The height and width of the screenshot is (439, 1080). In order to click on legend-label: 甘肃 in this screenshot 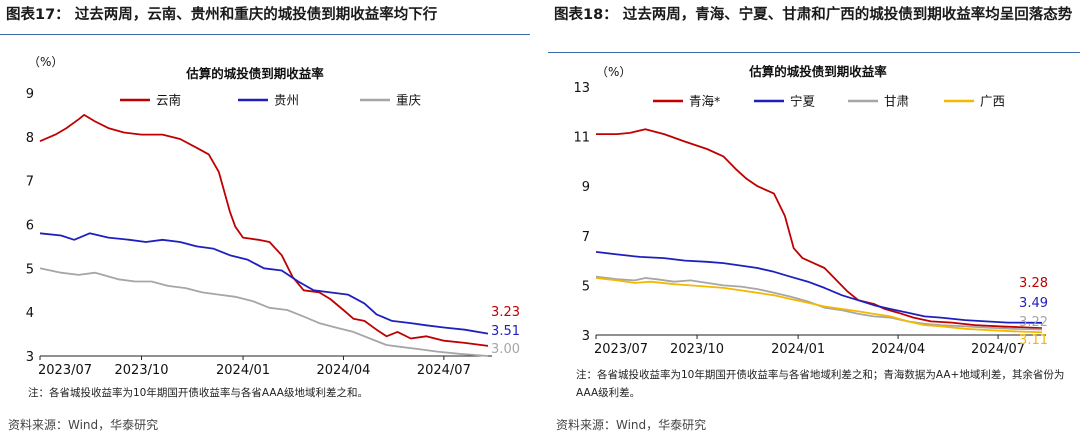, I will do `click(896, 101)`.